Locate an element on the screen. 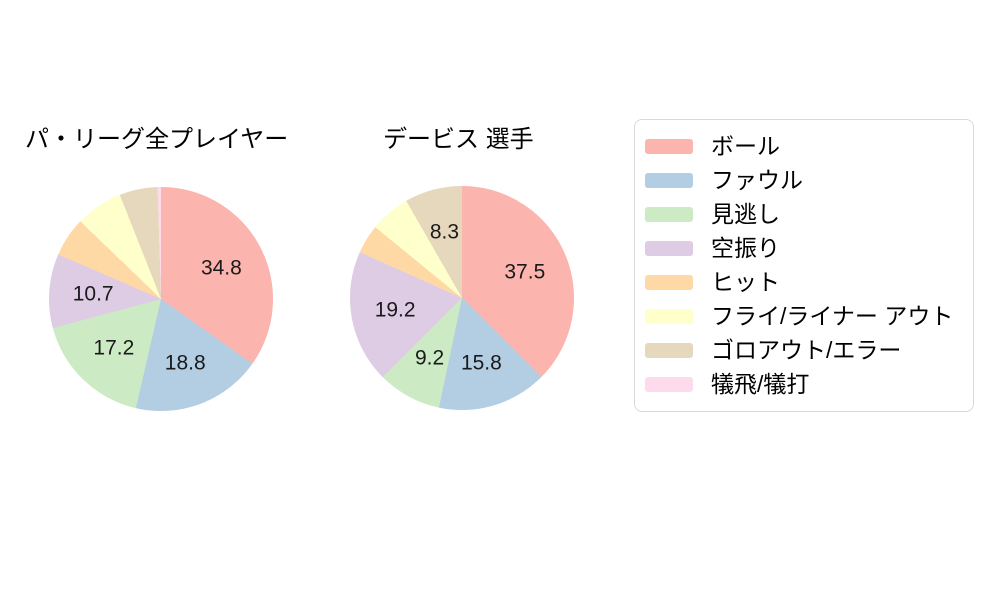  legend-label: フライ/ライナー アウト is located at coordinates (832, 316).